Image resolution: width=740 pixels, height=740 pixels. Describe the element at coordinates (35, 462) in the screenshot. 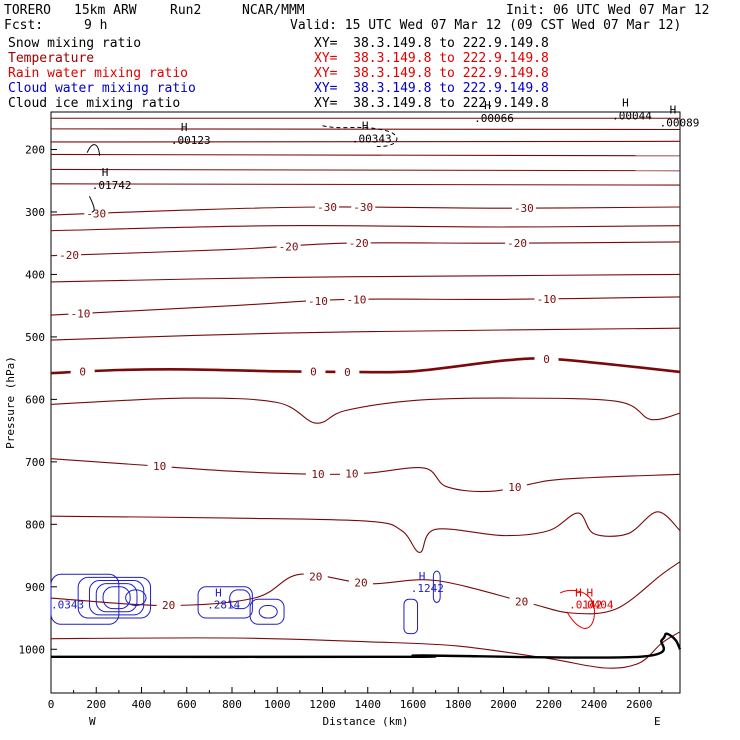

I see `y-tick-label: 700` at that location.